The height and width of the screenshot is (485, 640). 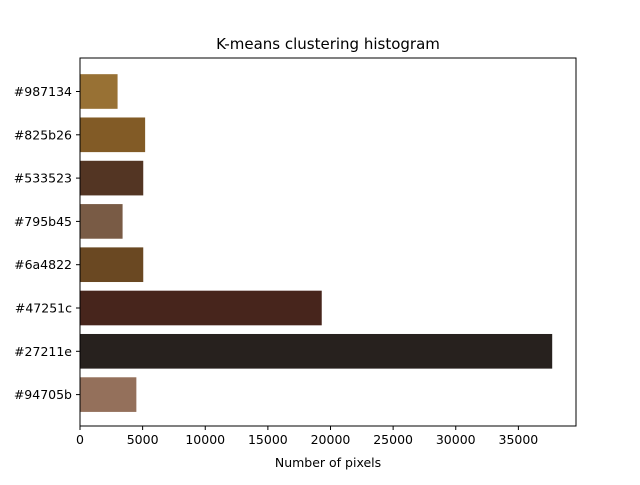 What do you see at coordinates (43, 178) in the screenshot?
I see `y-tick-label-2: #533523` at bounding box center [43, 178].